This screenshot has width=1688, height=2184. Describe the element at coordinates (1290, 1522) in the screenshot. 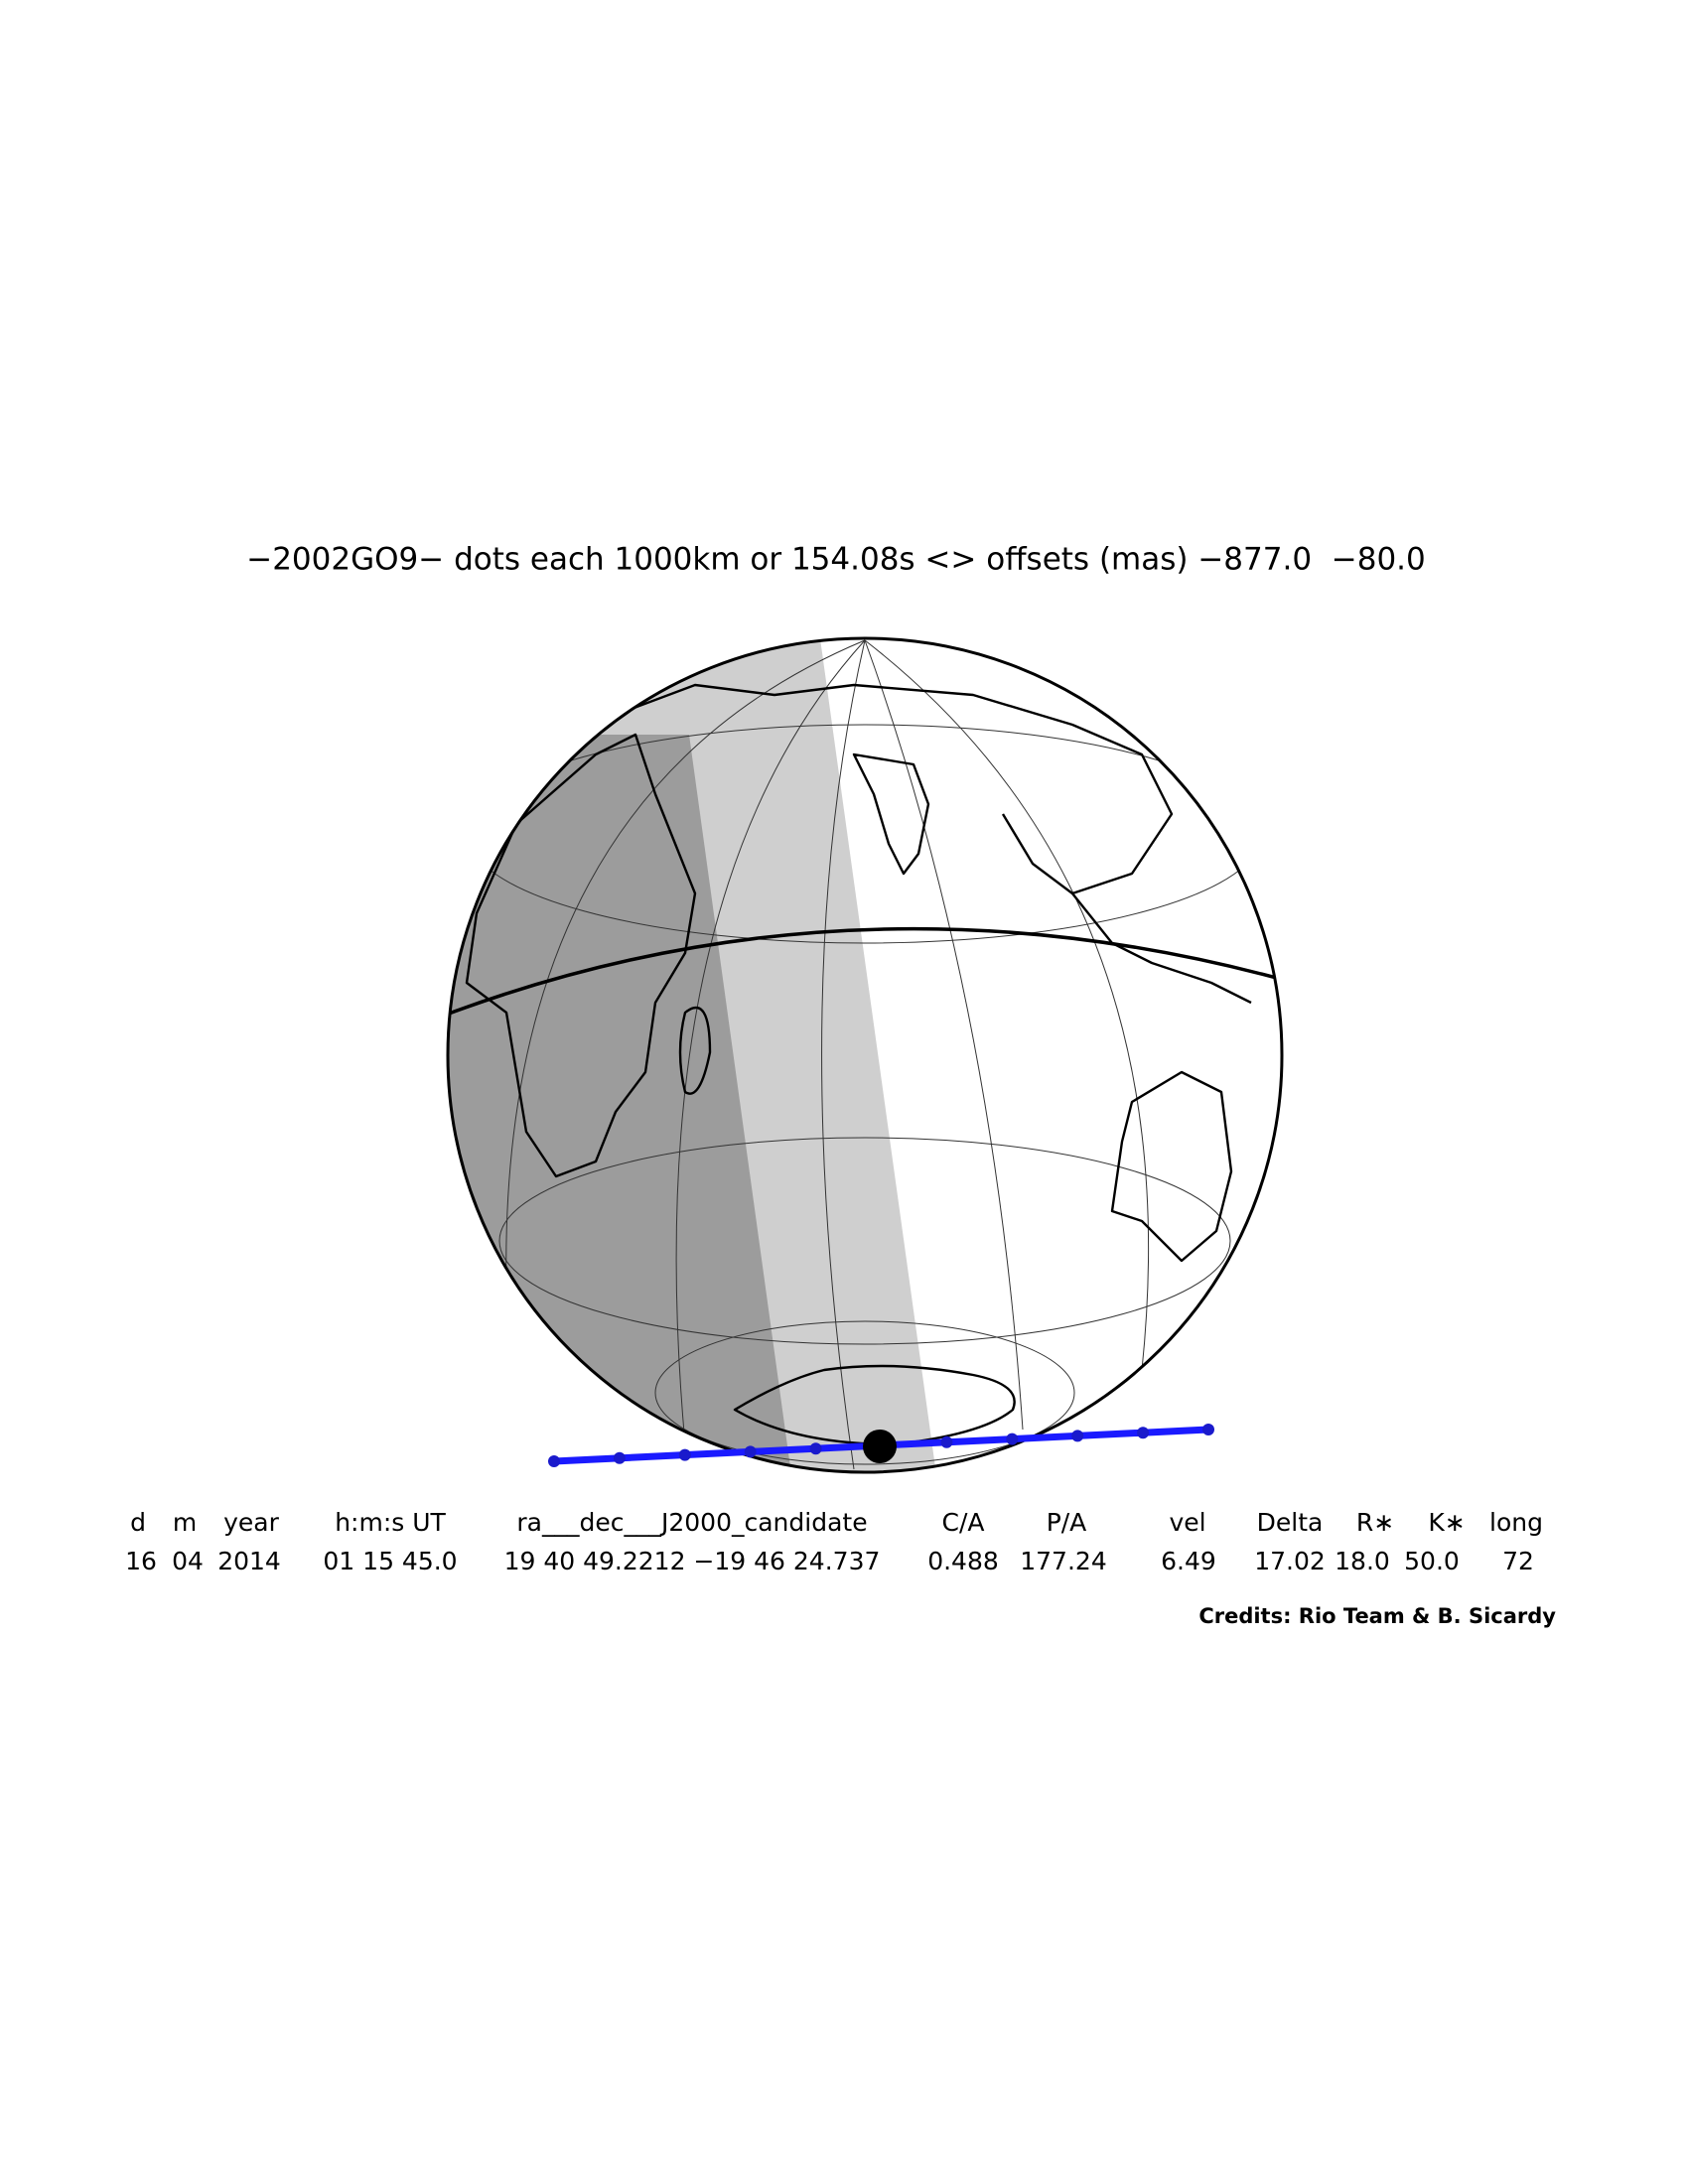

I see `table-header: Delta` at that location.